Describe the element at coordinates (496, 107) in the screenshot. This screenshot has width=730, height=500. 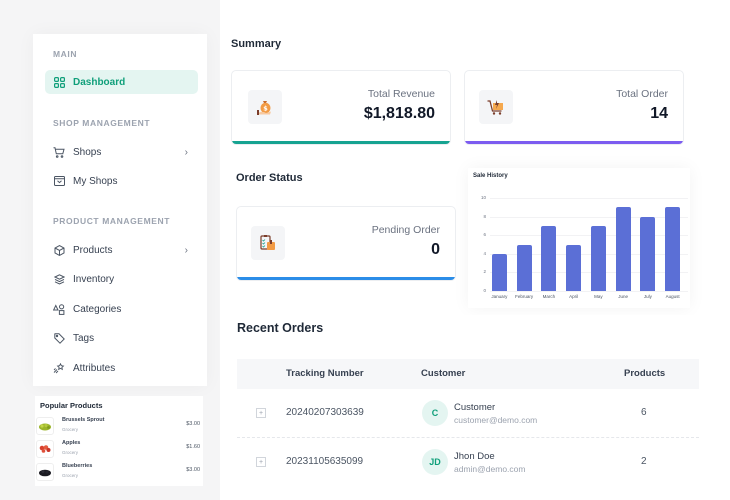
I see `cart-bolt-icon` at that location.